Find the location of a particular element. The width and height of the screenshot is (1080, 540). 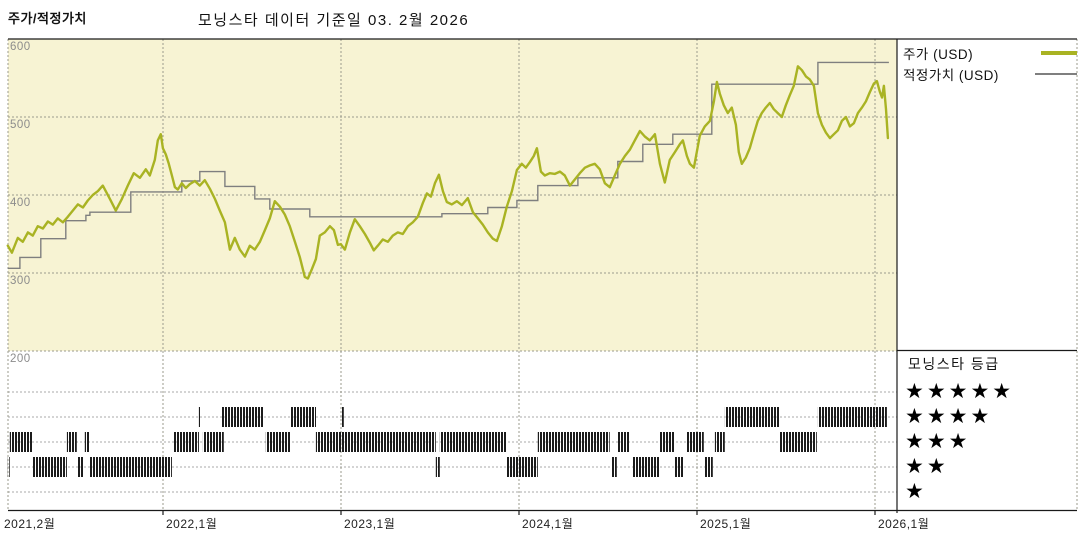

fair-value-line-swatch is located at coordinates (1056, 73).